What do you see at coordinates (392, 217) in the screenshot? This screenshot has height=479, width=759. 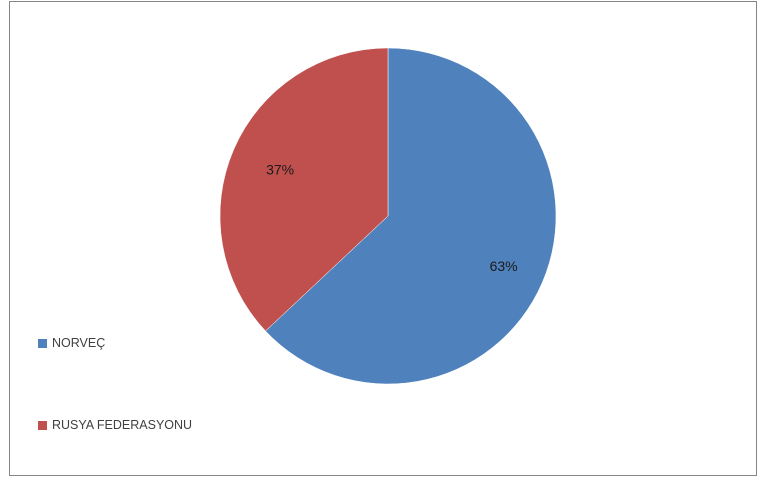 I see `pie-data-labels: 63% 37%` at bounding box center [392, 217].